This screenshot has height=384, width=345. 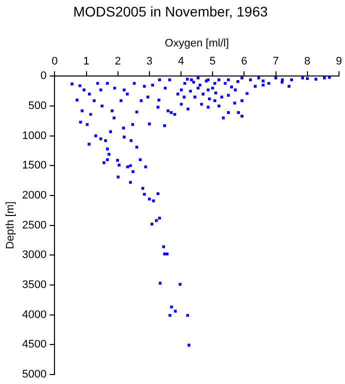 I want to click on x-tick-label: 8, so click(x=307, y=62).